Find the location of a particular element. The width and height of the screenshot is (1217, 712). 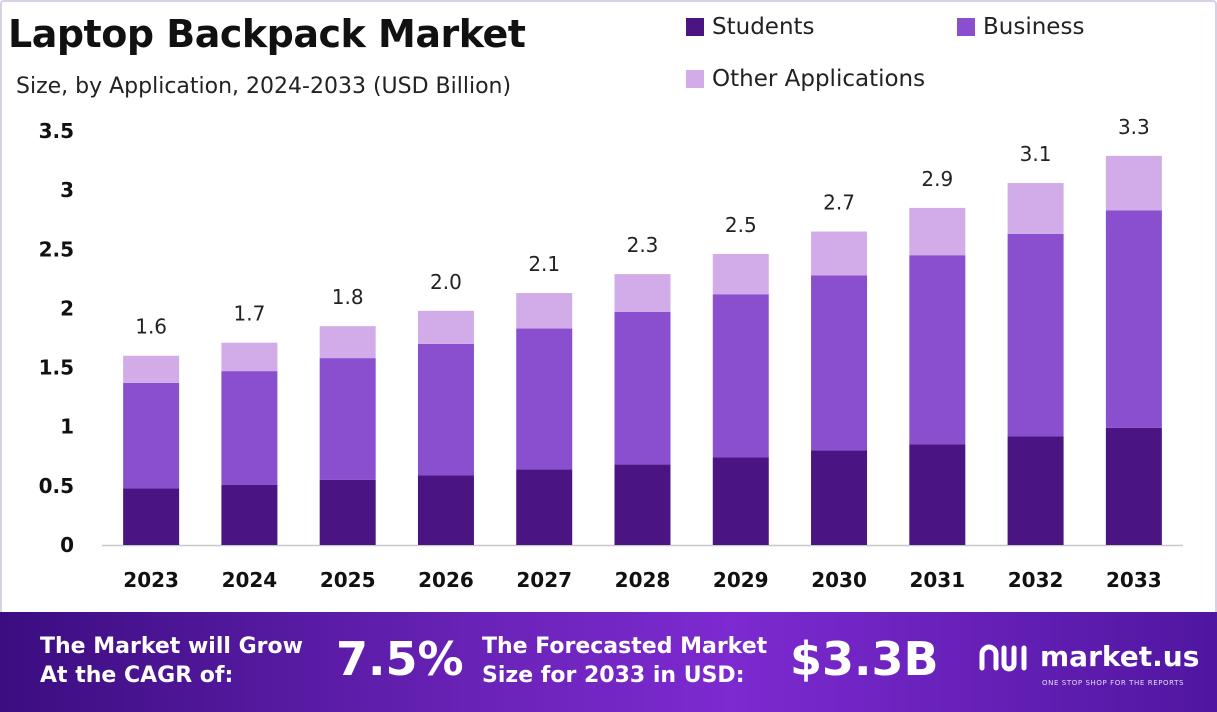

x-tick-label: 2028 is located at coordinates (643, 580).